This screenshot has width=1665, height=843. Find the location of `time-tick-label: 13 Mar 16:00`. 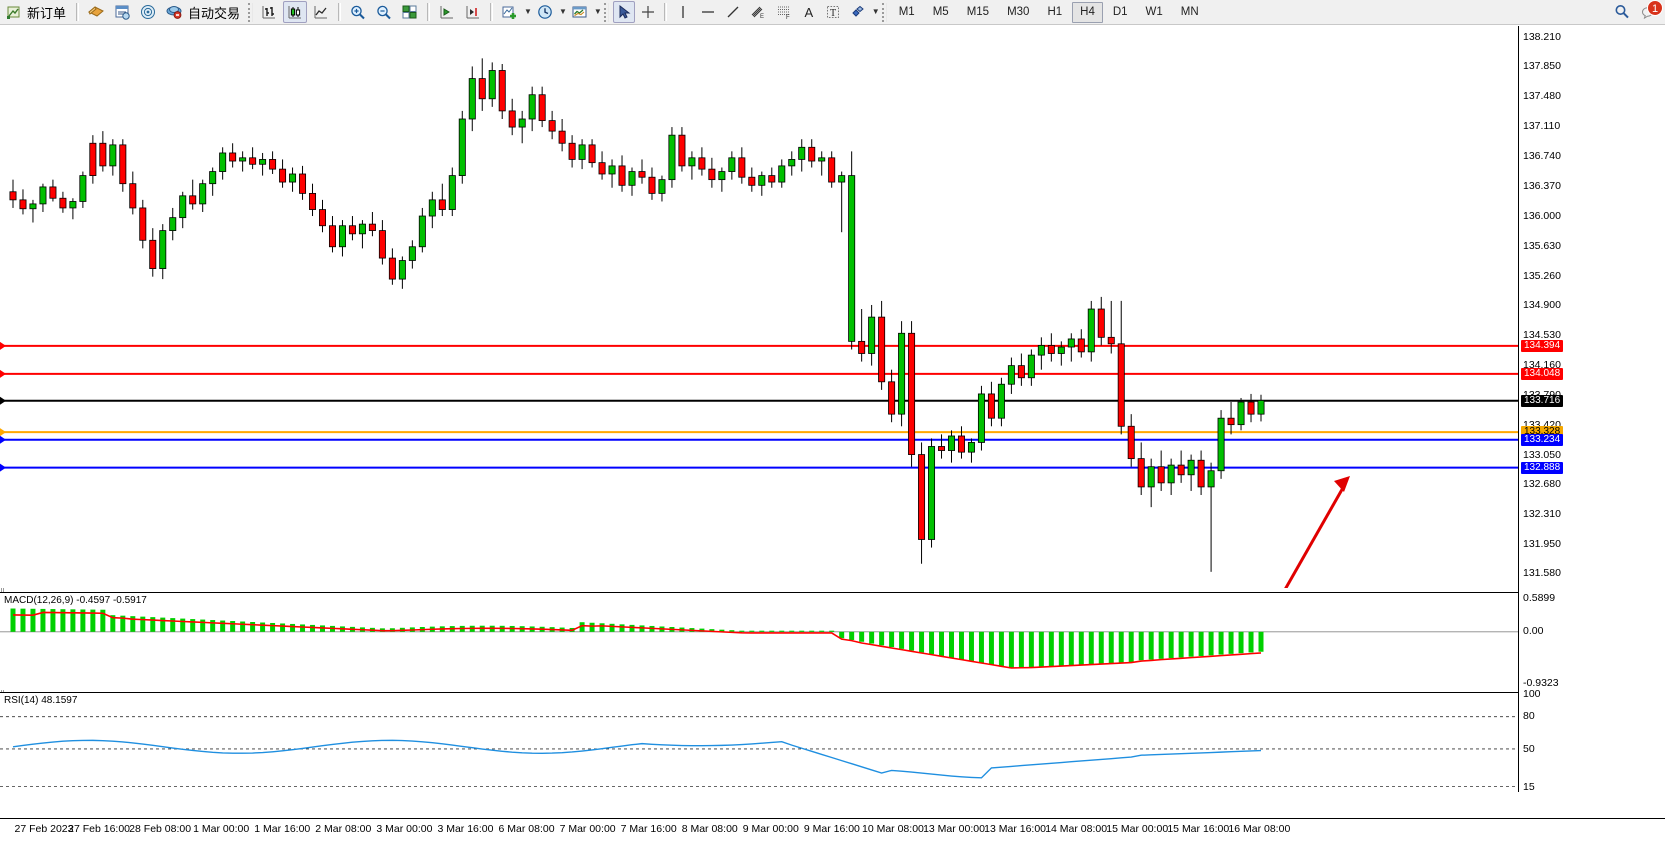

time-tick-label: 13 Mar 16:00 is located at coordinates (1015, 829).